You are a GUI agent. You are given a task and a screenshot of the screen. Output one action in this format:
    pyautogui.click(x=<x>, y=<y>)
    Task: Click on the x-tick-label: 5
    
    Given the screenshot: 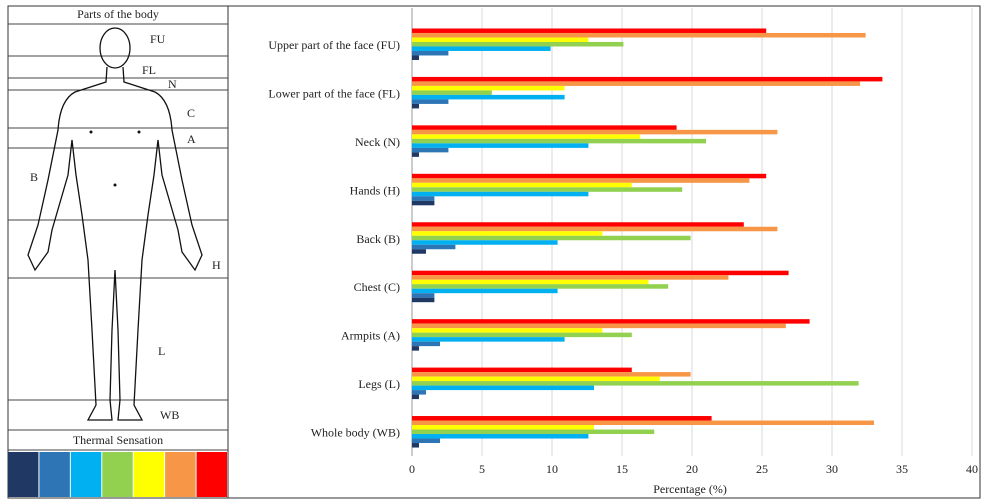 What is the action you would take?
    pyautogui.click(x=482, y=469)
    